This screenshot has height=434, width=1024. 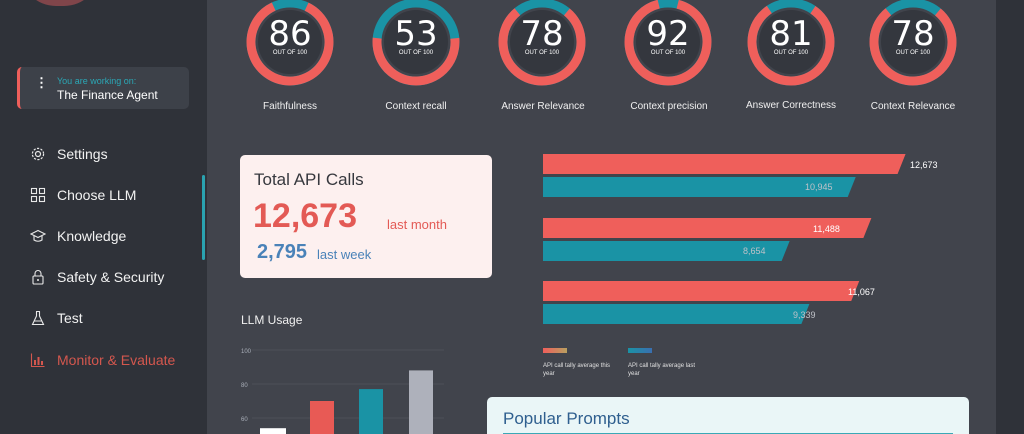 What do you see at coordinates (272, 320) in the screenshot?
I see `llm-usage-title: LLM Usage` at bounding box center [272, 320].